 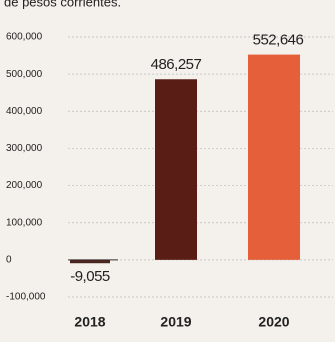 I want to click on data-label: -9,055, so click(x=90, y=276).